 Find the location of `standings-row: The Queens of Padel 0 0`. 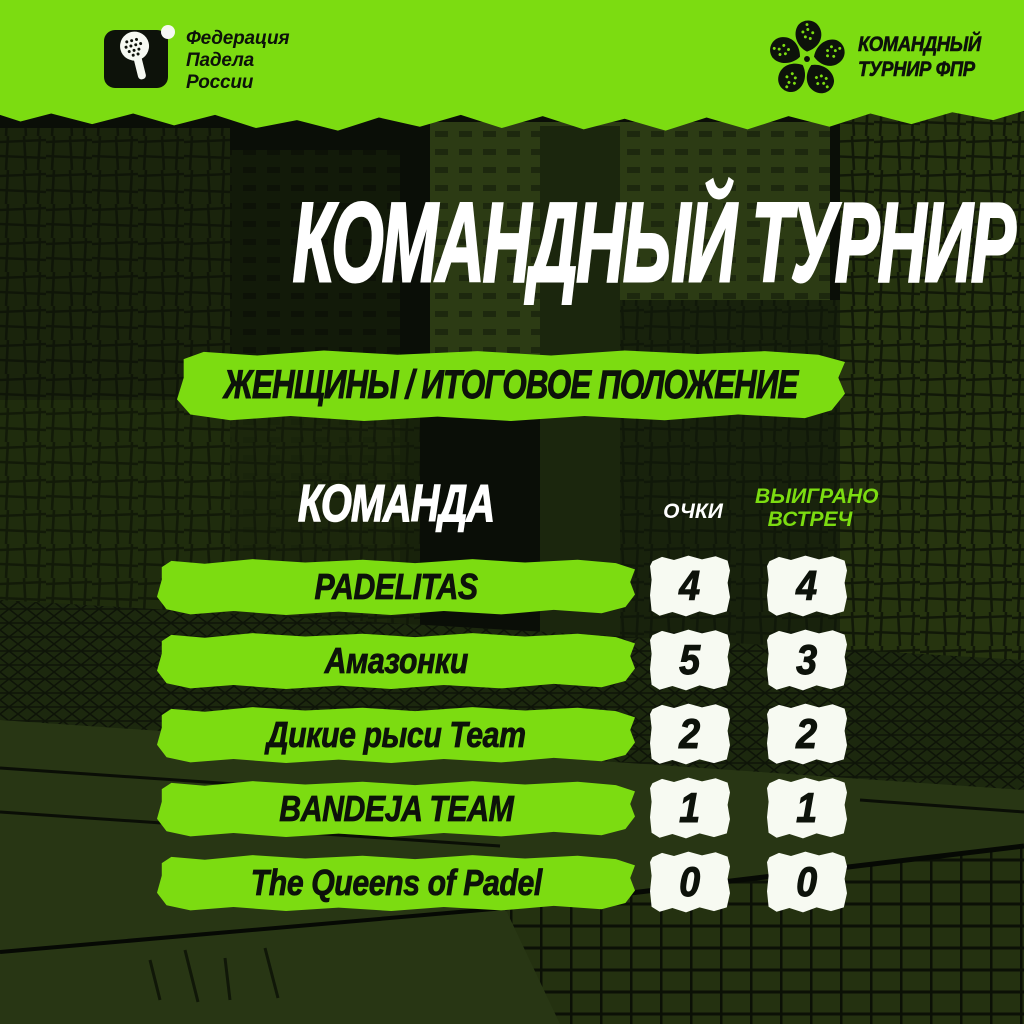

standings-row: The Queens of Padel 0 0 is located at coordinates (512, 882).